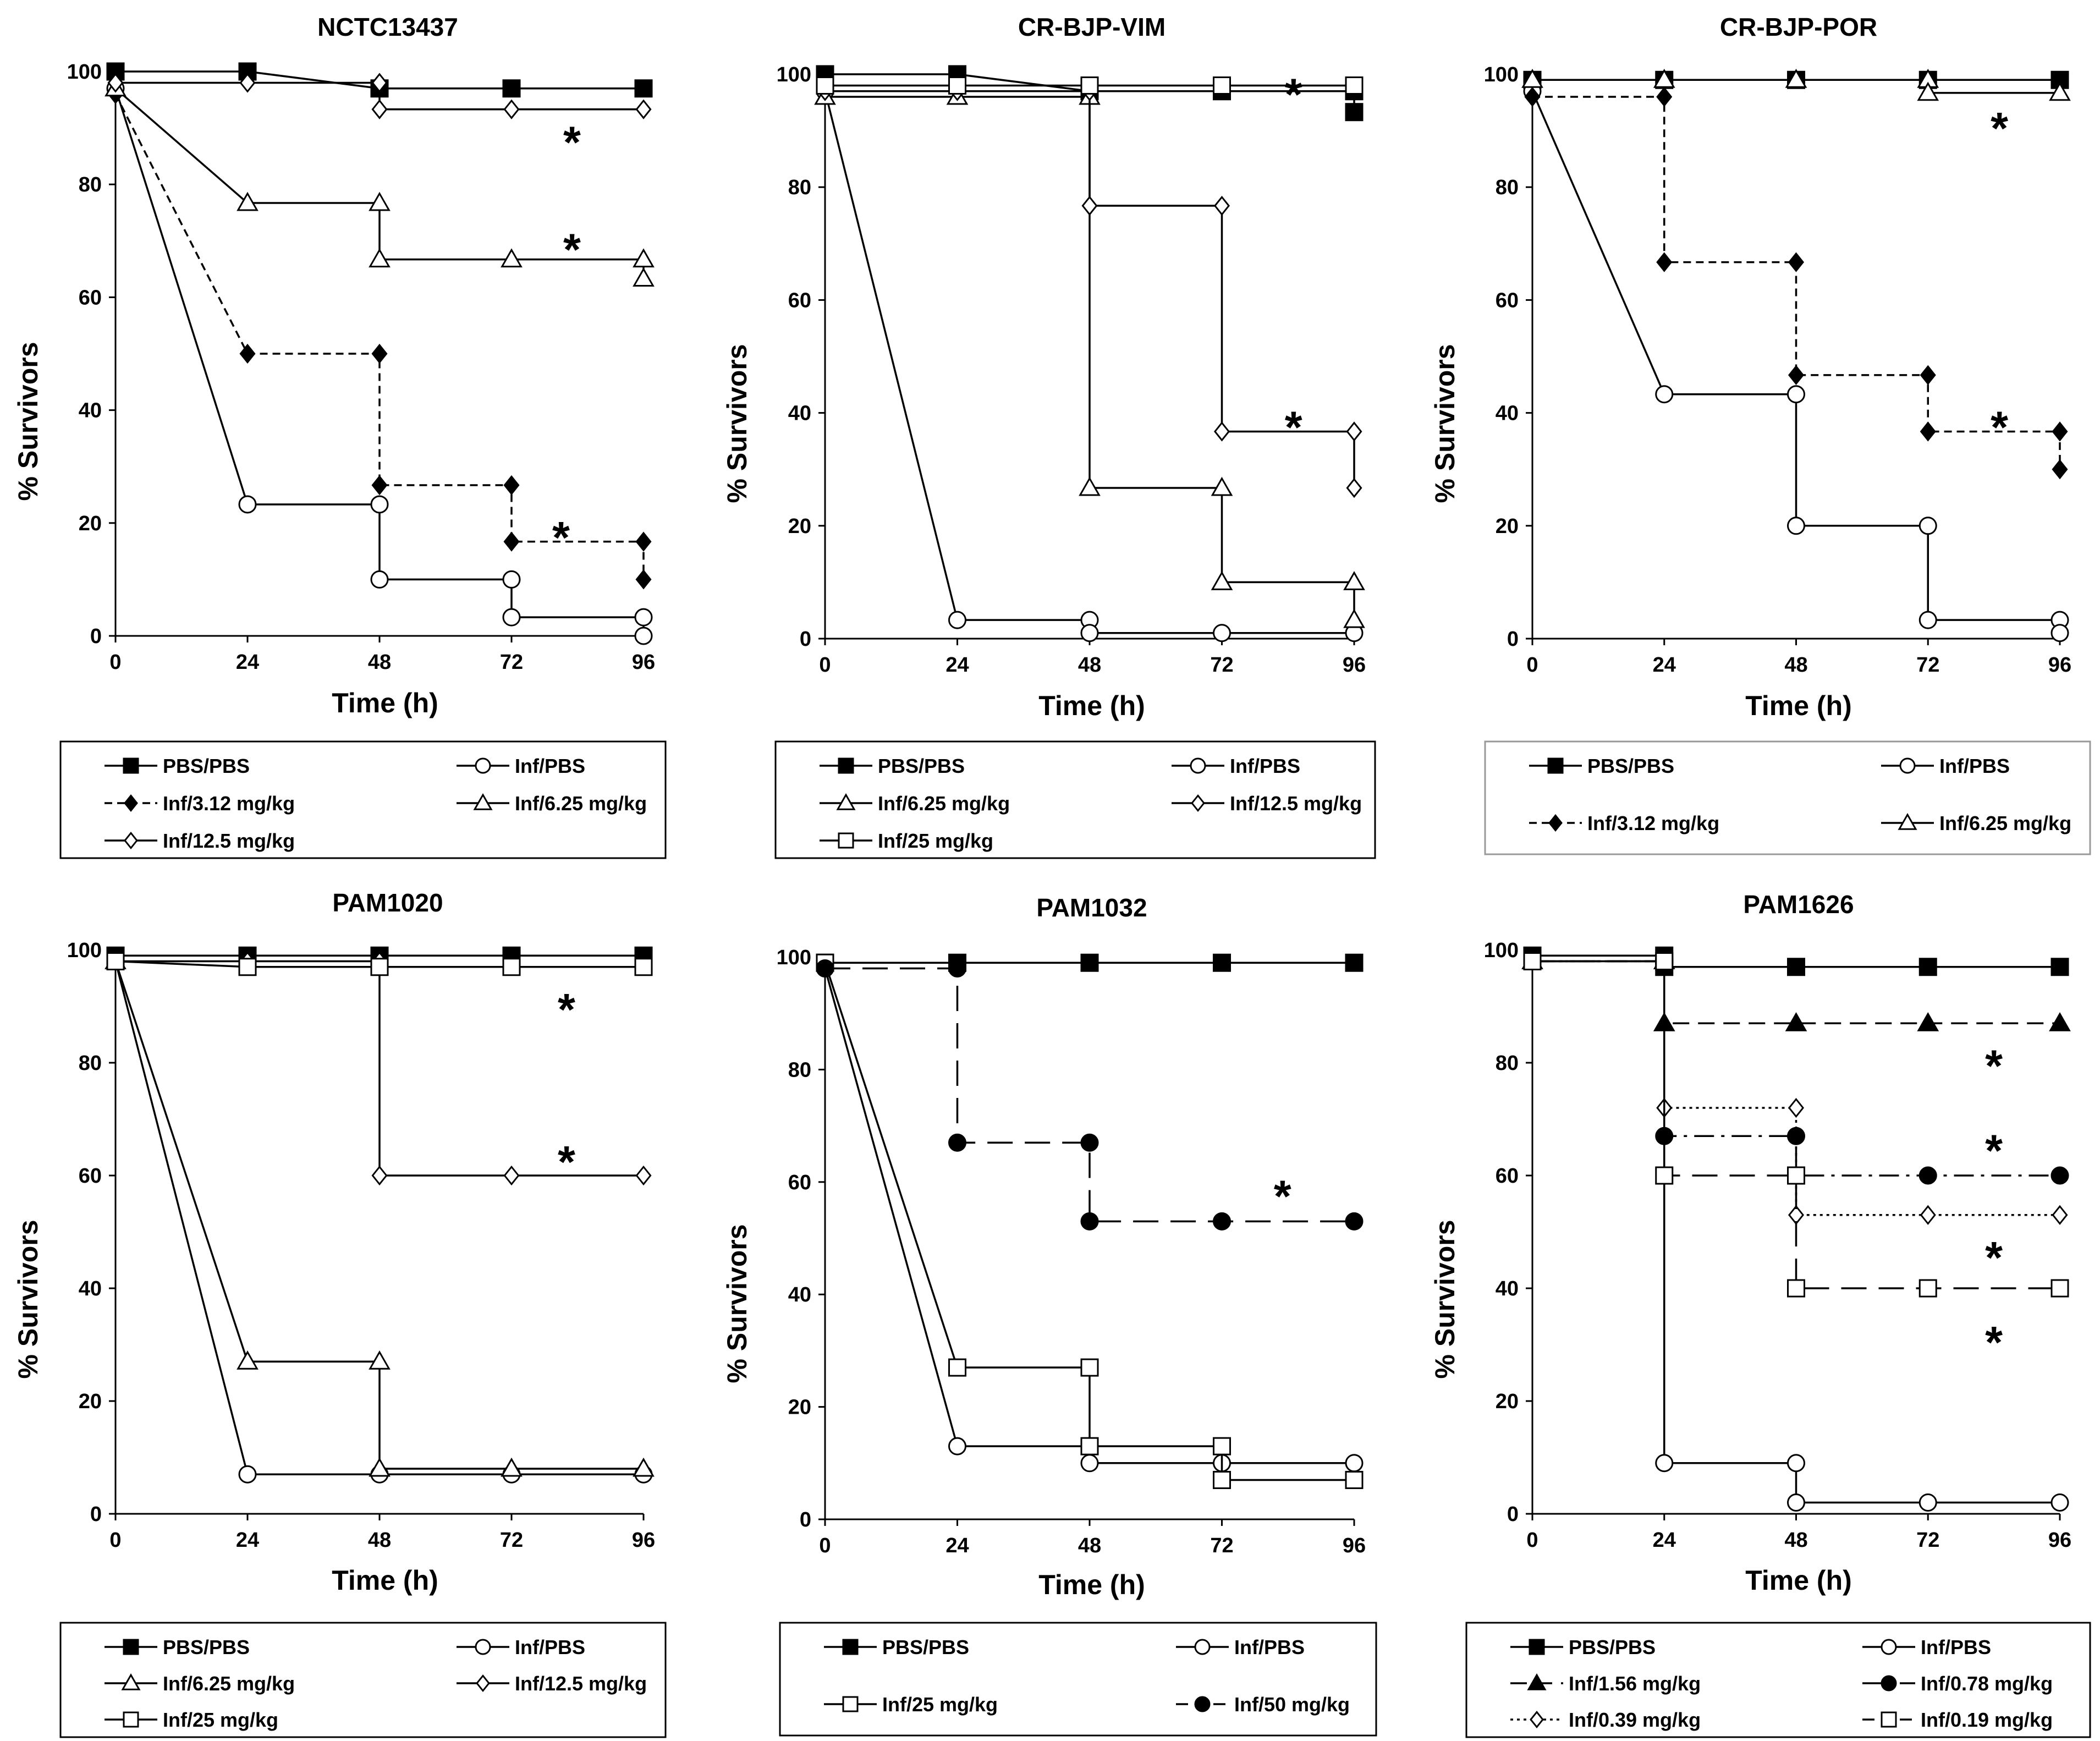 The height and width of the screenshot is (1741, 2100). I want to click on y-tick-label: 60, so click(1507, 300).